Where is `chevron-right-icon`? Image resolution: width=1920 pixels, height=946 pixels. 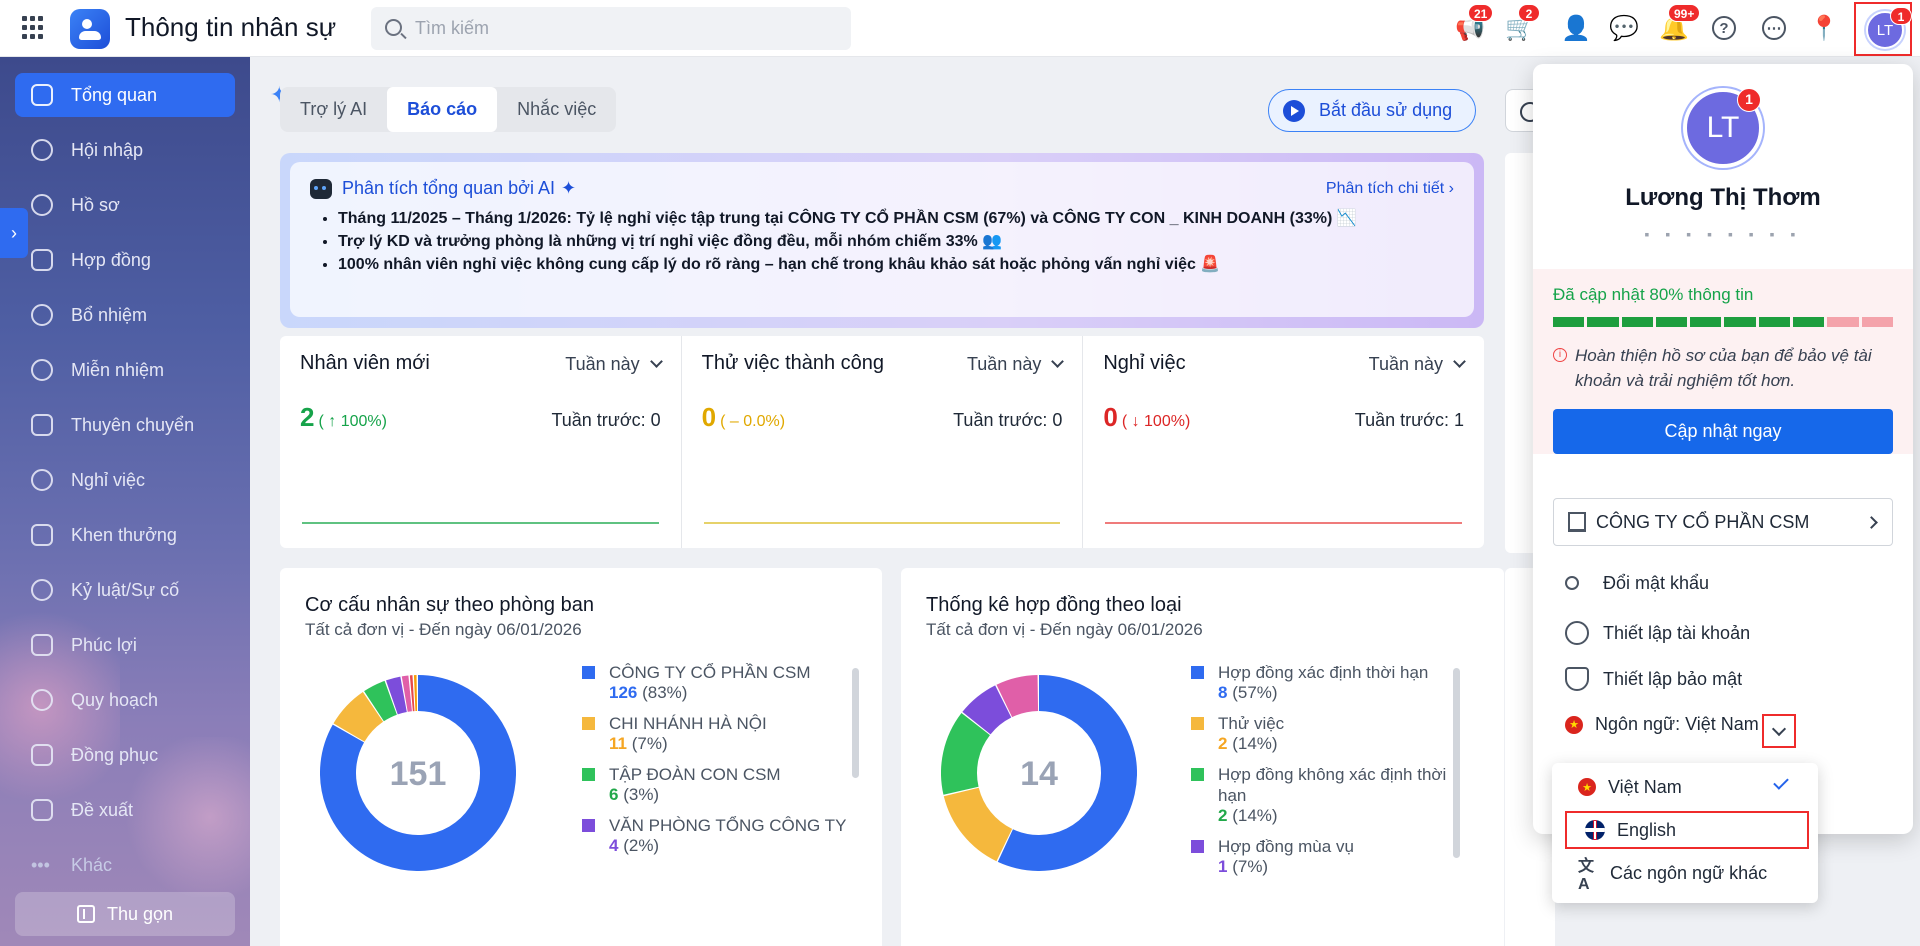
chevron-right-icon is located at coordinates (1871, 522).